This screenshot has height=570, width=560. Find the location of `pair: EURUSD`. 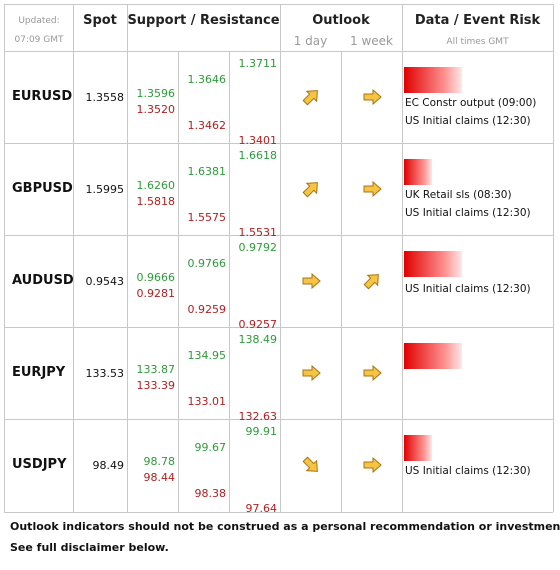

pair: EURUSD is located at coordinates (42, 96).